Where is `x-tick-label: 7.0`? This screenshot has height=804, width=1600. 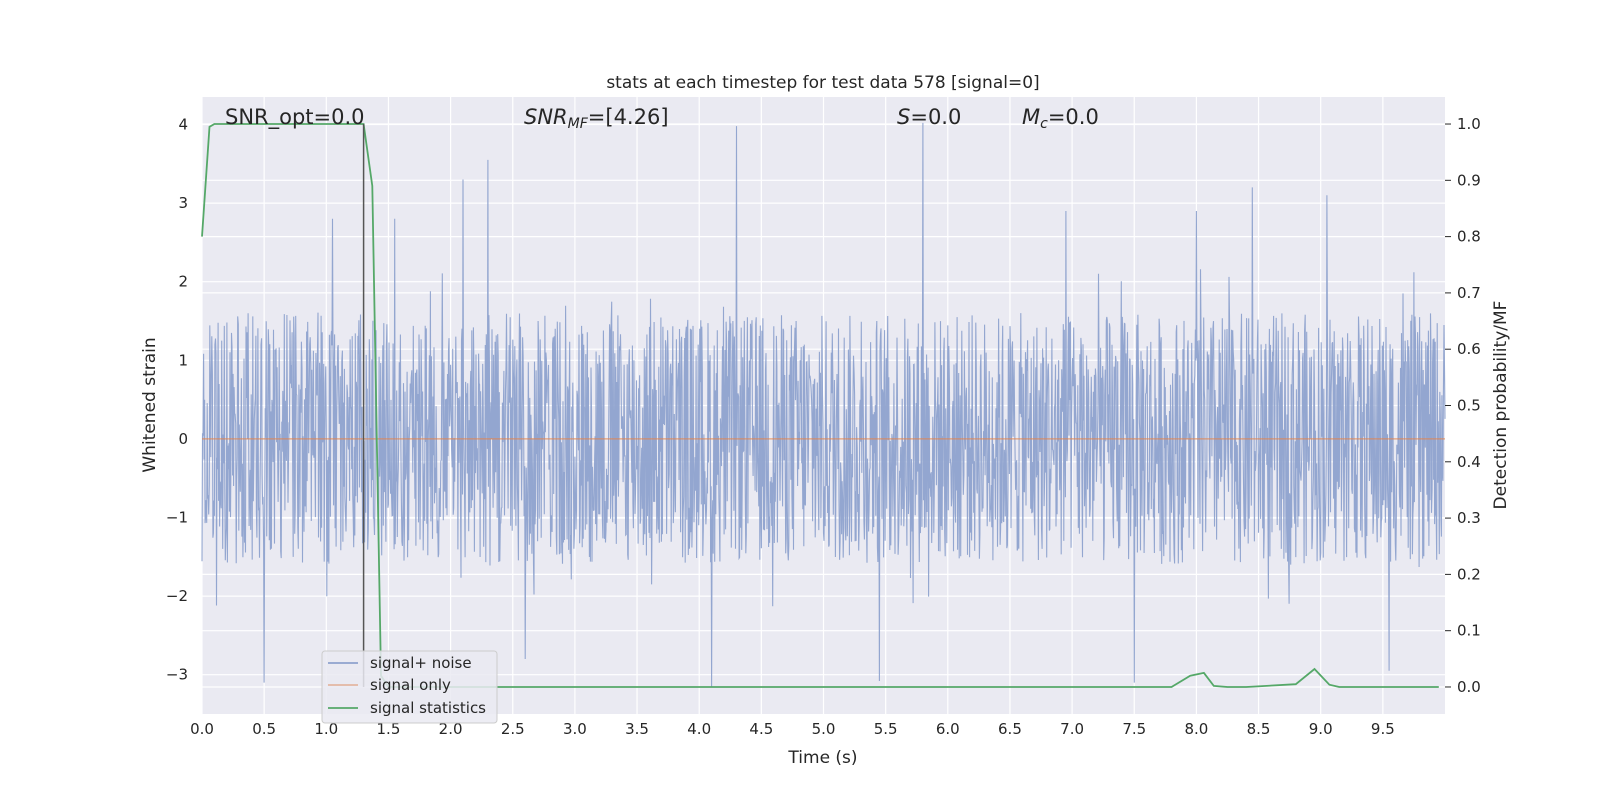 x-tick-label: 7.0 is located at coordinates (1072, 729).